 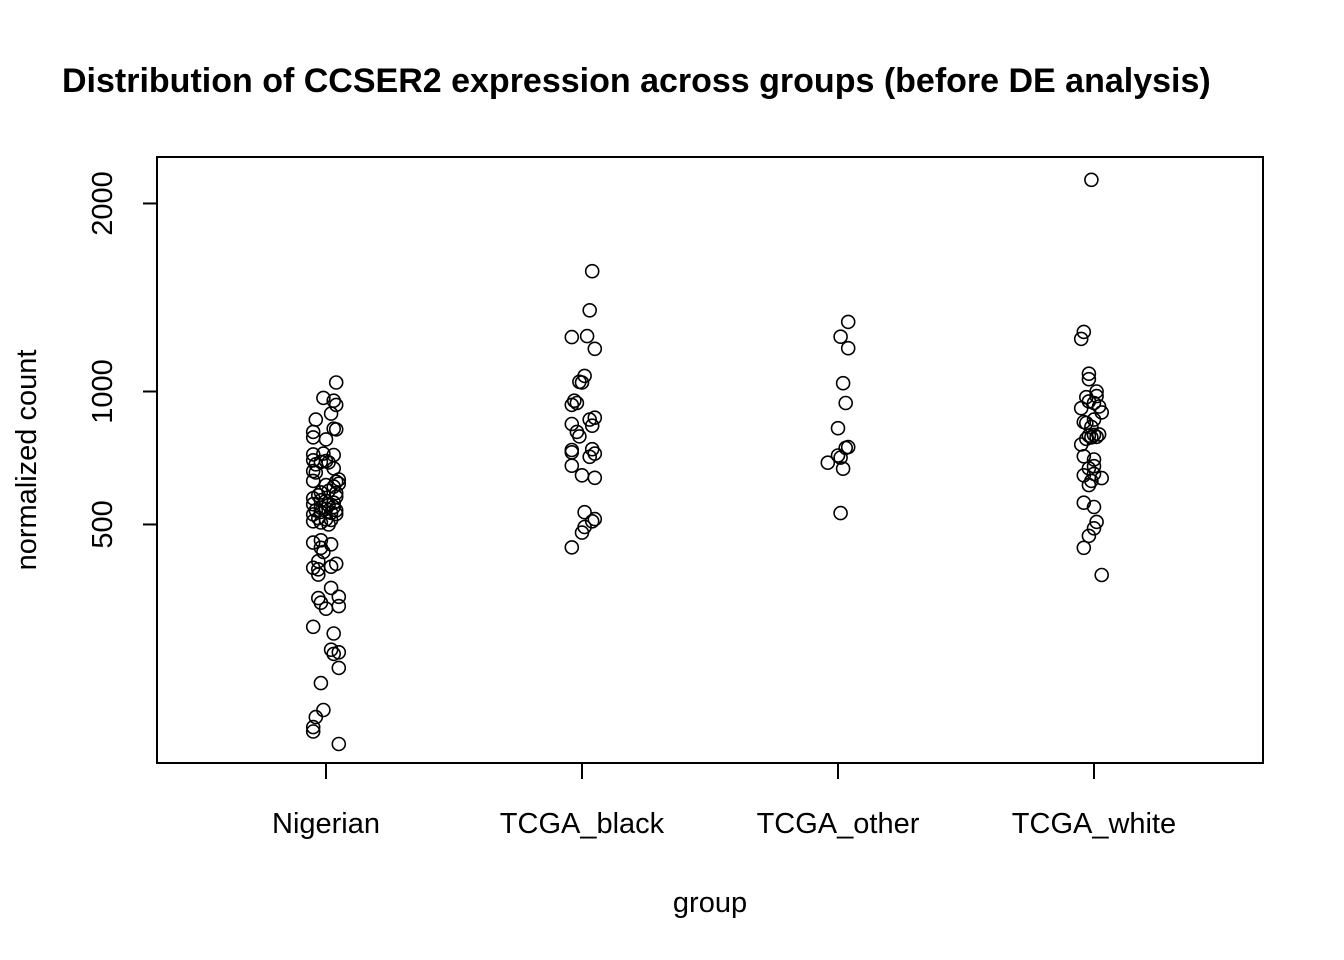 What do you see at coordinates (1094, 824) in the screenshot?
I see `x-tick-label: TCGA_white` at bounding box center [1094, 824].